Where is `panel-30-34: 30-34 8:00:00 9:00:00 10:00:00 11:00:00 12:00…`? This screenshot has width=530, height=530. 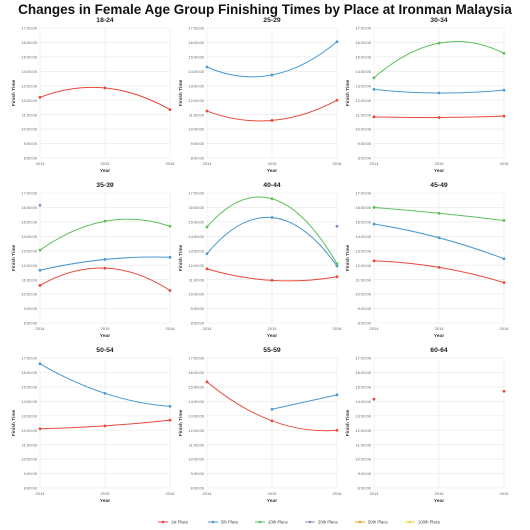 panel-30-34: 30-34 8:00:00 9:00:00 10:00:00 11:00:00 12:00… is located at coordinates (427, 95).